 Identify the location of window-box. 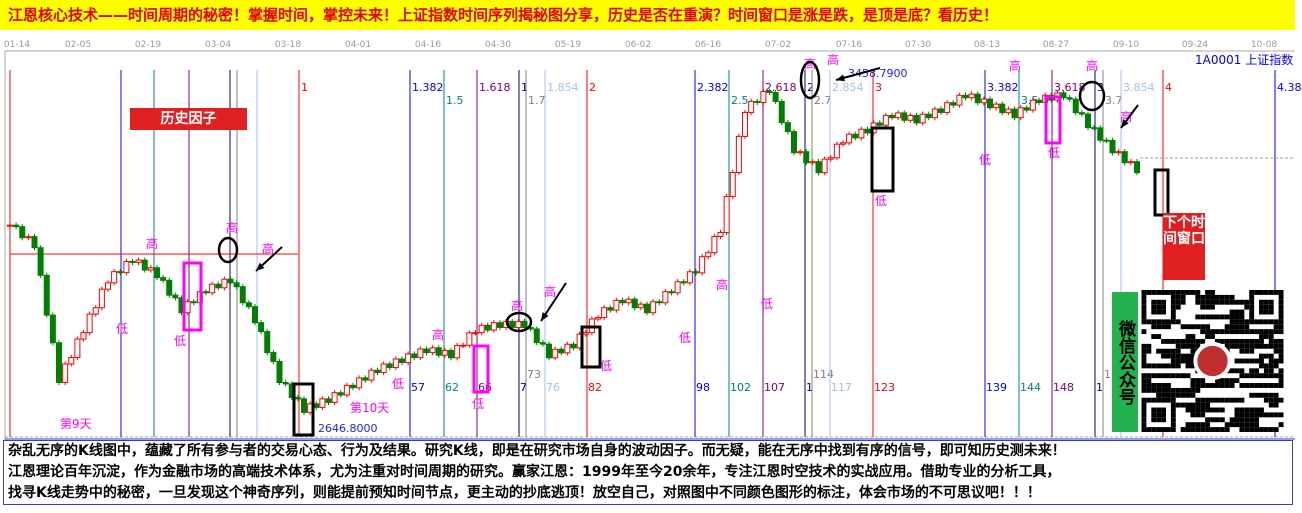
(591, 347).